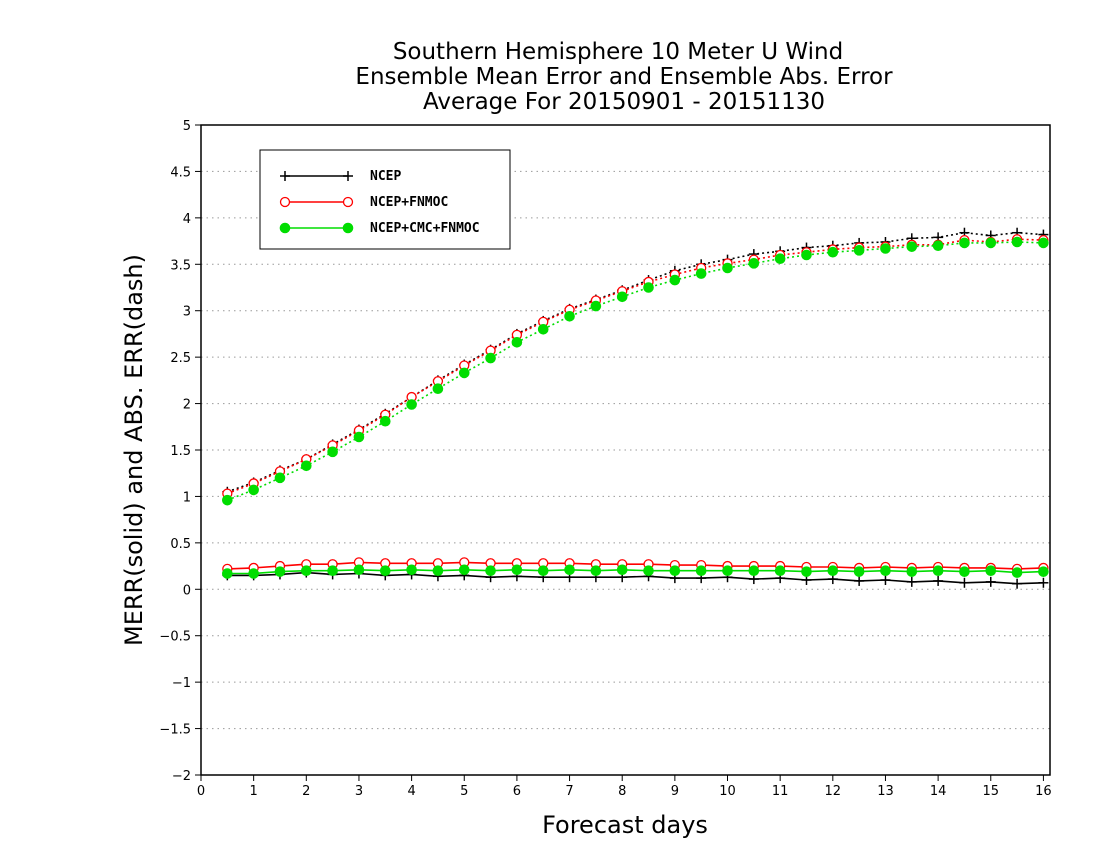  Describe the element at coordinates (425, 228) in the screenshot. I see `legend-label-ncep-cmc-fnmoc: NCEP+CMC+FNMOC` at that location.